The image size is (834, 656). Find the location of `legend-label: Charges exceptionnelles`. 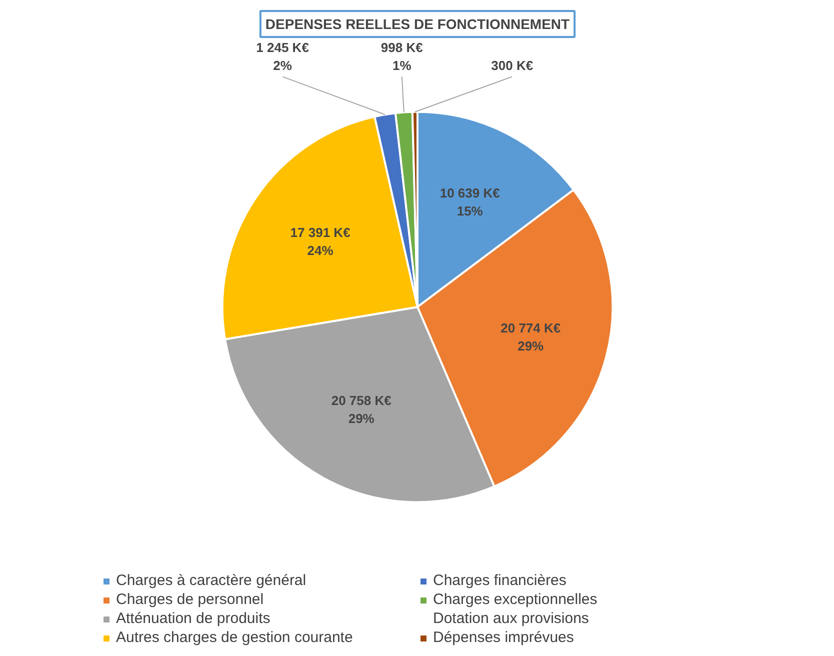

legend-label: Charges exceptionnelles is located at coordinates (515, 599).